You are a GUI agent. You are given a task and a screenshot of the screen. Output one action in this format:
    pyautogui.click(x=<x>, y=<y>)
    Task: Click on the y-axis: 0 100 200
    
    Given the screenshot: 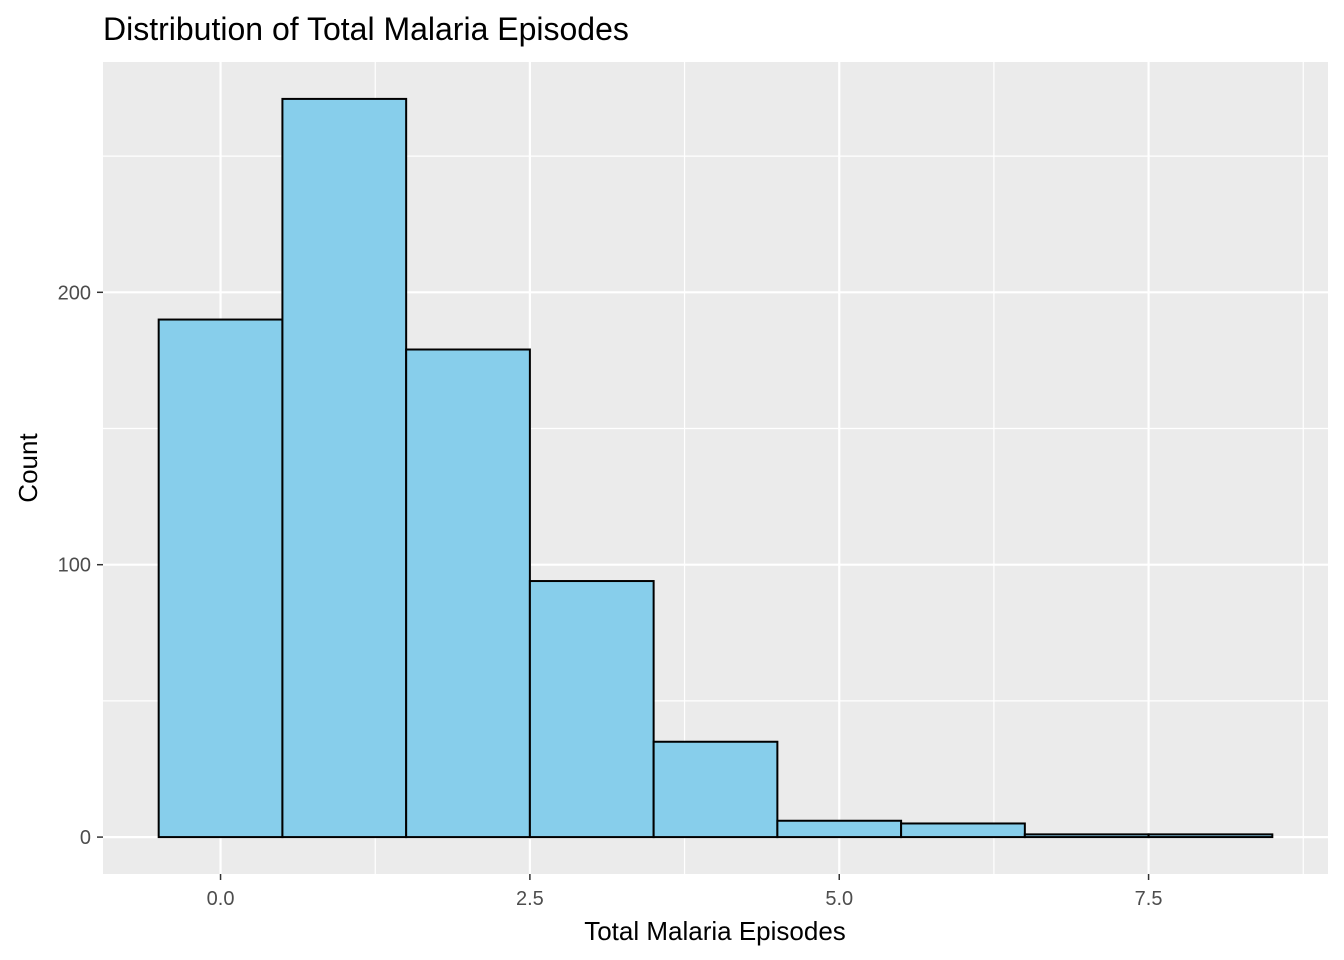 What is the action you would take?
    pyautogui.click(x=80, y=565)
    